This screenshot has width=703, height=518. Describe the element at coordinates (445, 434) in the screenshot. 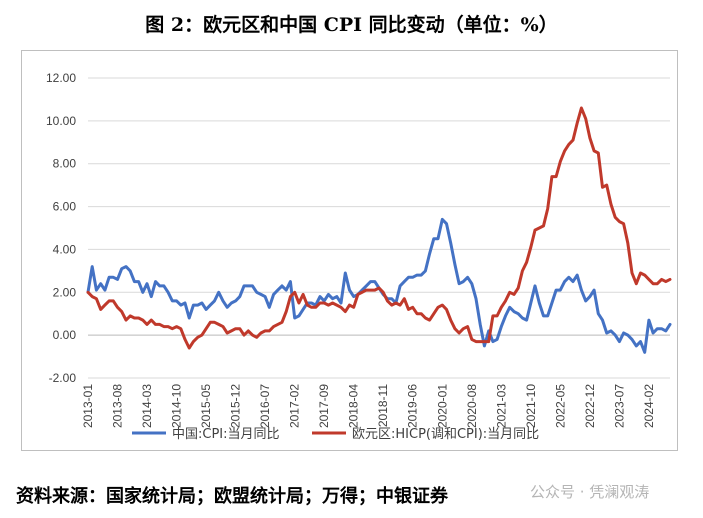

I see `legend-label: 欧元区:HICP(调和CPI):当月同比` at that location.